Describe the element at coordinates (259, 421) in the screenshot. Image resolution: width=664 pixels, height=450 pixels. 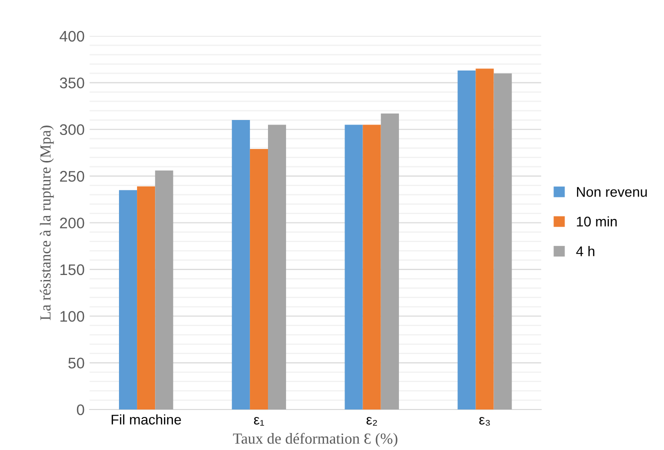
I see `x-tick-label: ε₁` at that location.